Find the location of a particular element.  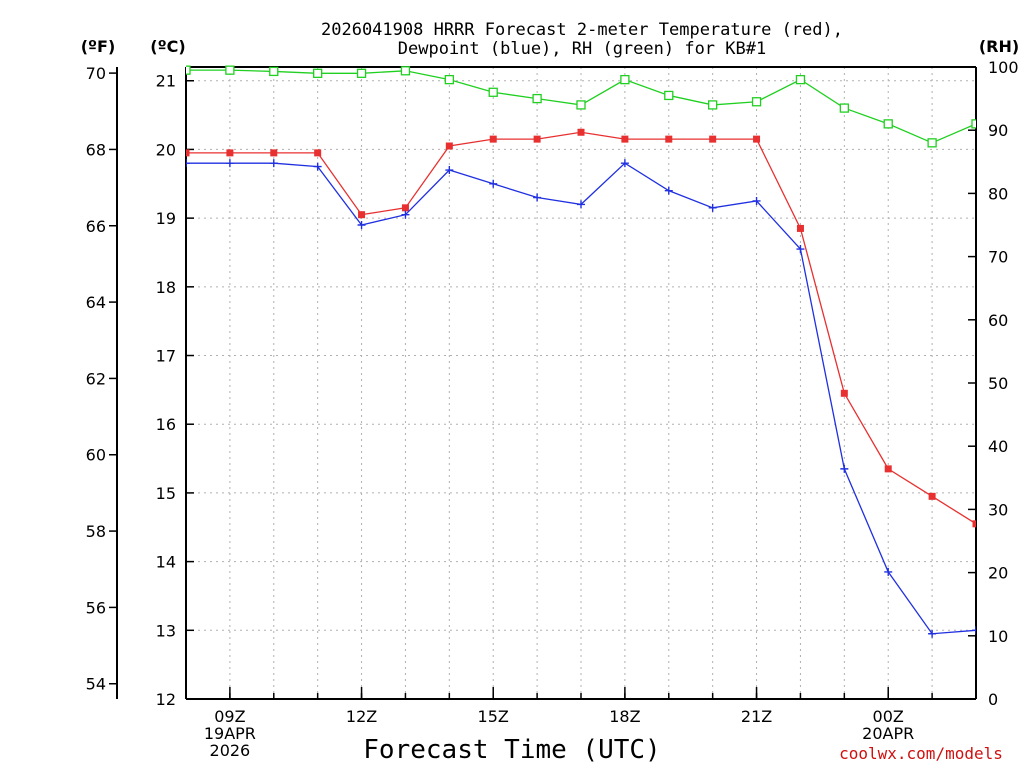

celsius-tick-label: 21 is located at coordinates (166, 81).